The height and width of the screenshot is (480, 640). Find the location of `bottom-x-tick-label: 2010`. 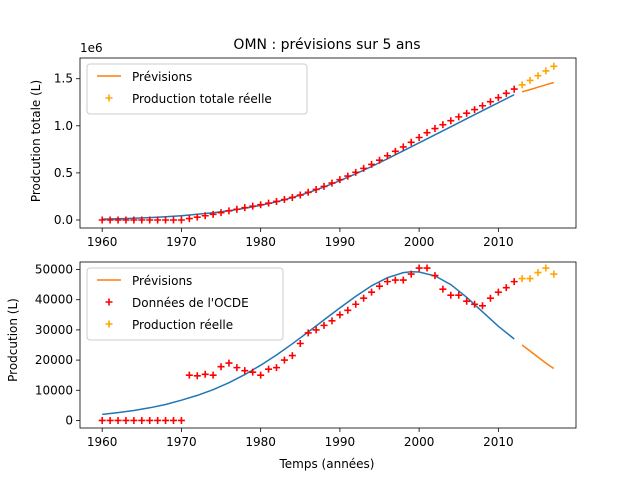

bottom-x-tick-label: 2010 is located at coordinates (498, 442).